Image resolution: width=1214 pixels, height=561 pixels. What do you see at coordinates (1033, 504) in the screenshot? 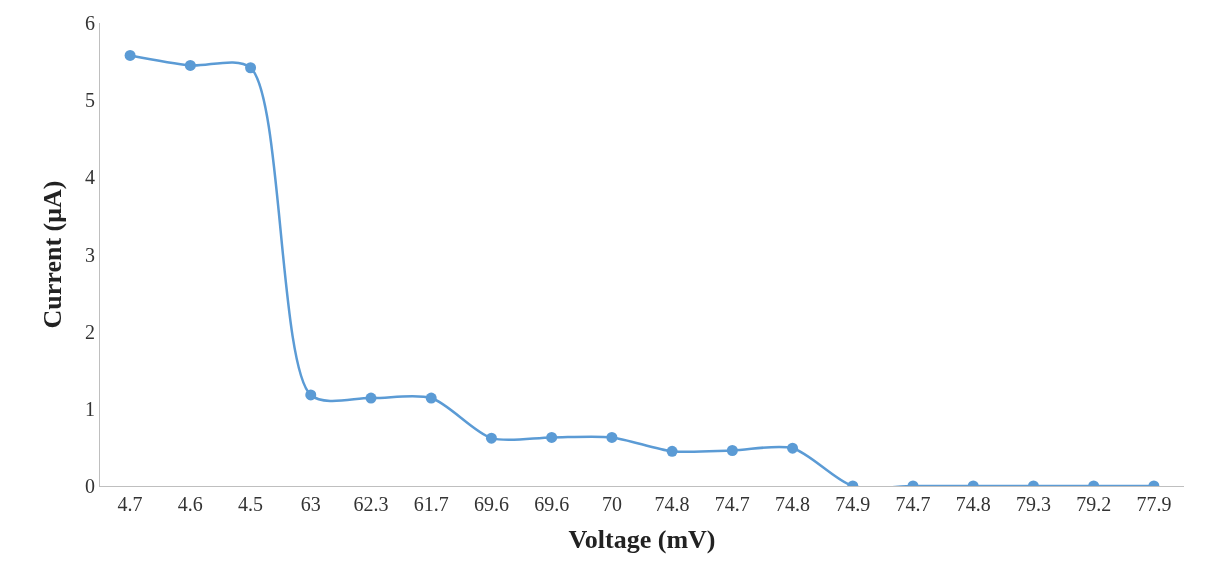
I see `x-tick-label: 79.3` at bounding box center [1033, 504].